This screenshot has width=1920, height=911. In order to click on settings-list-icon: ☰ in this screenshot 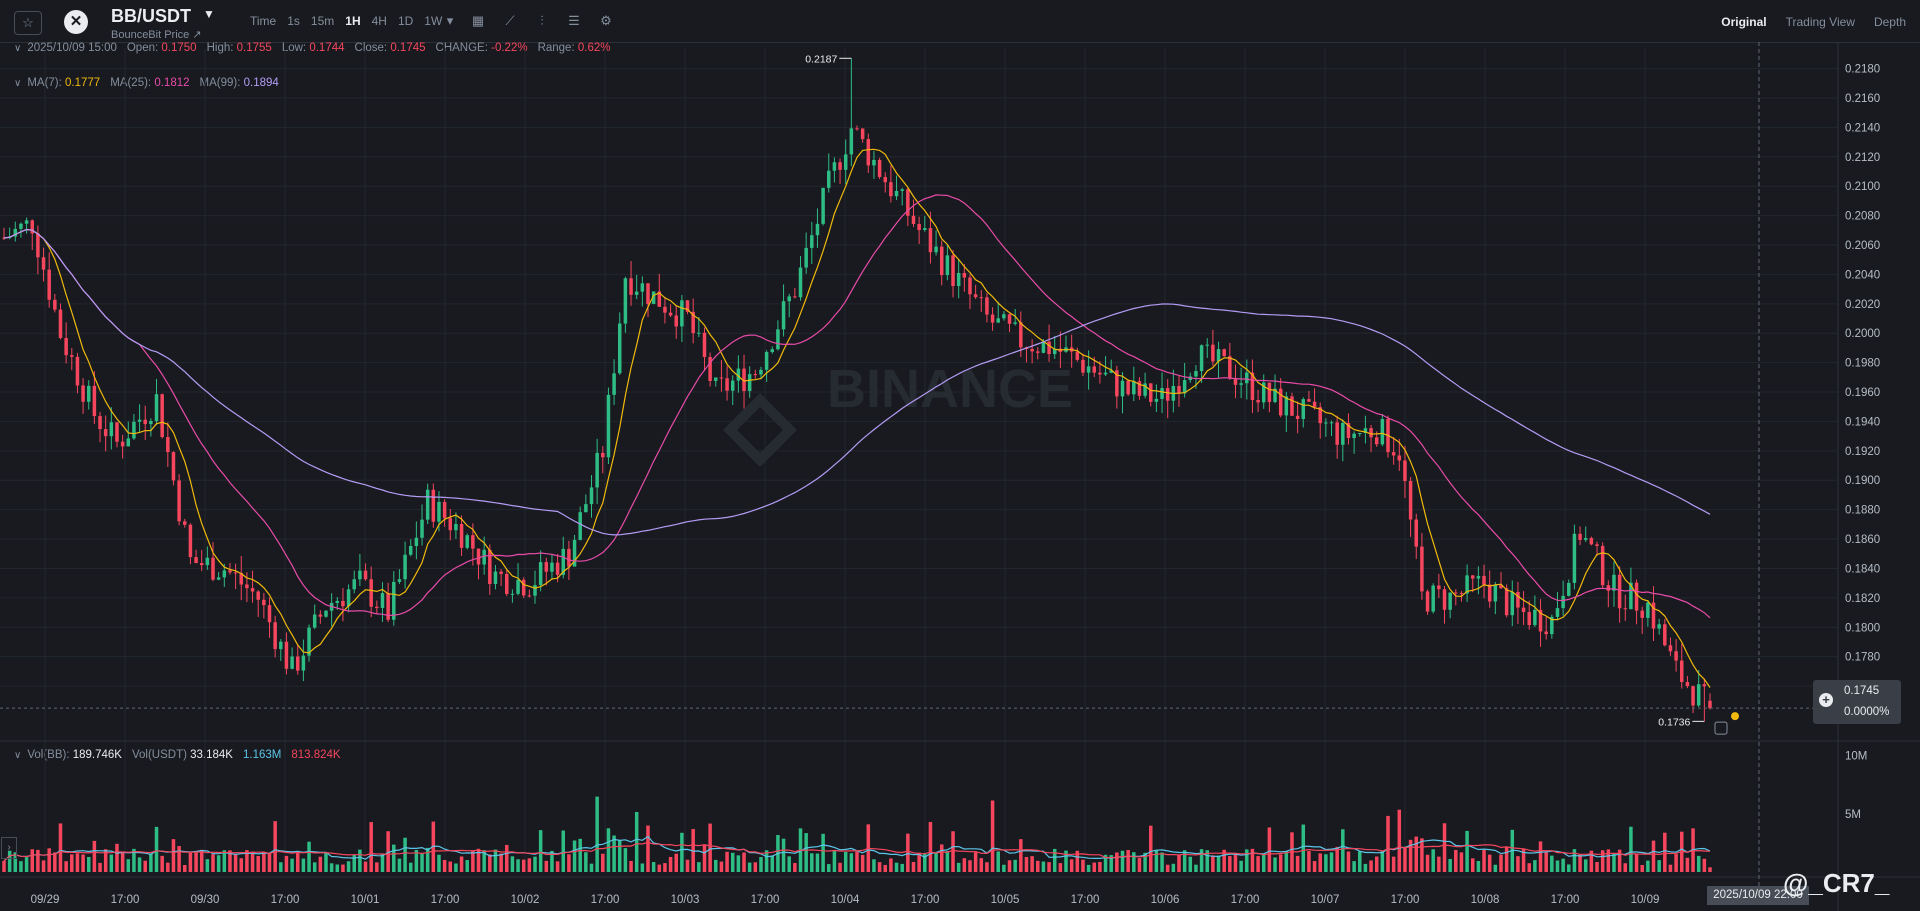, I will do `click(574, 20)`.